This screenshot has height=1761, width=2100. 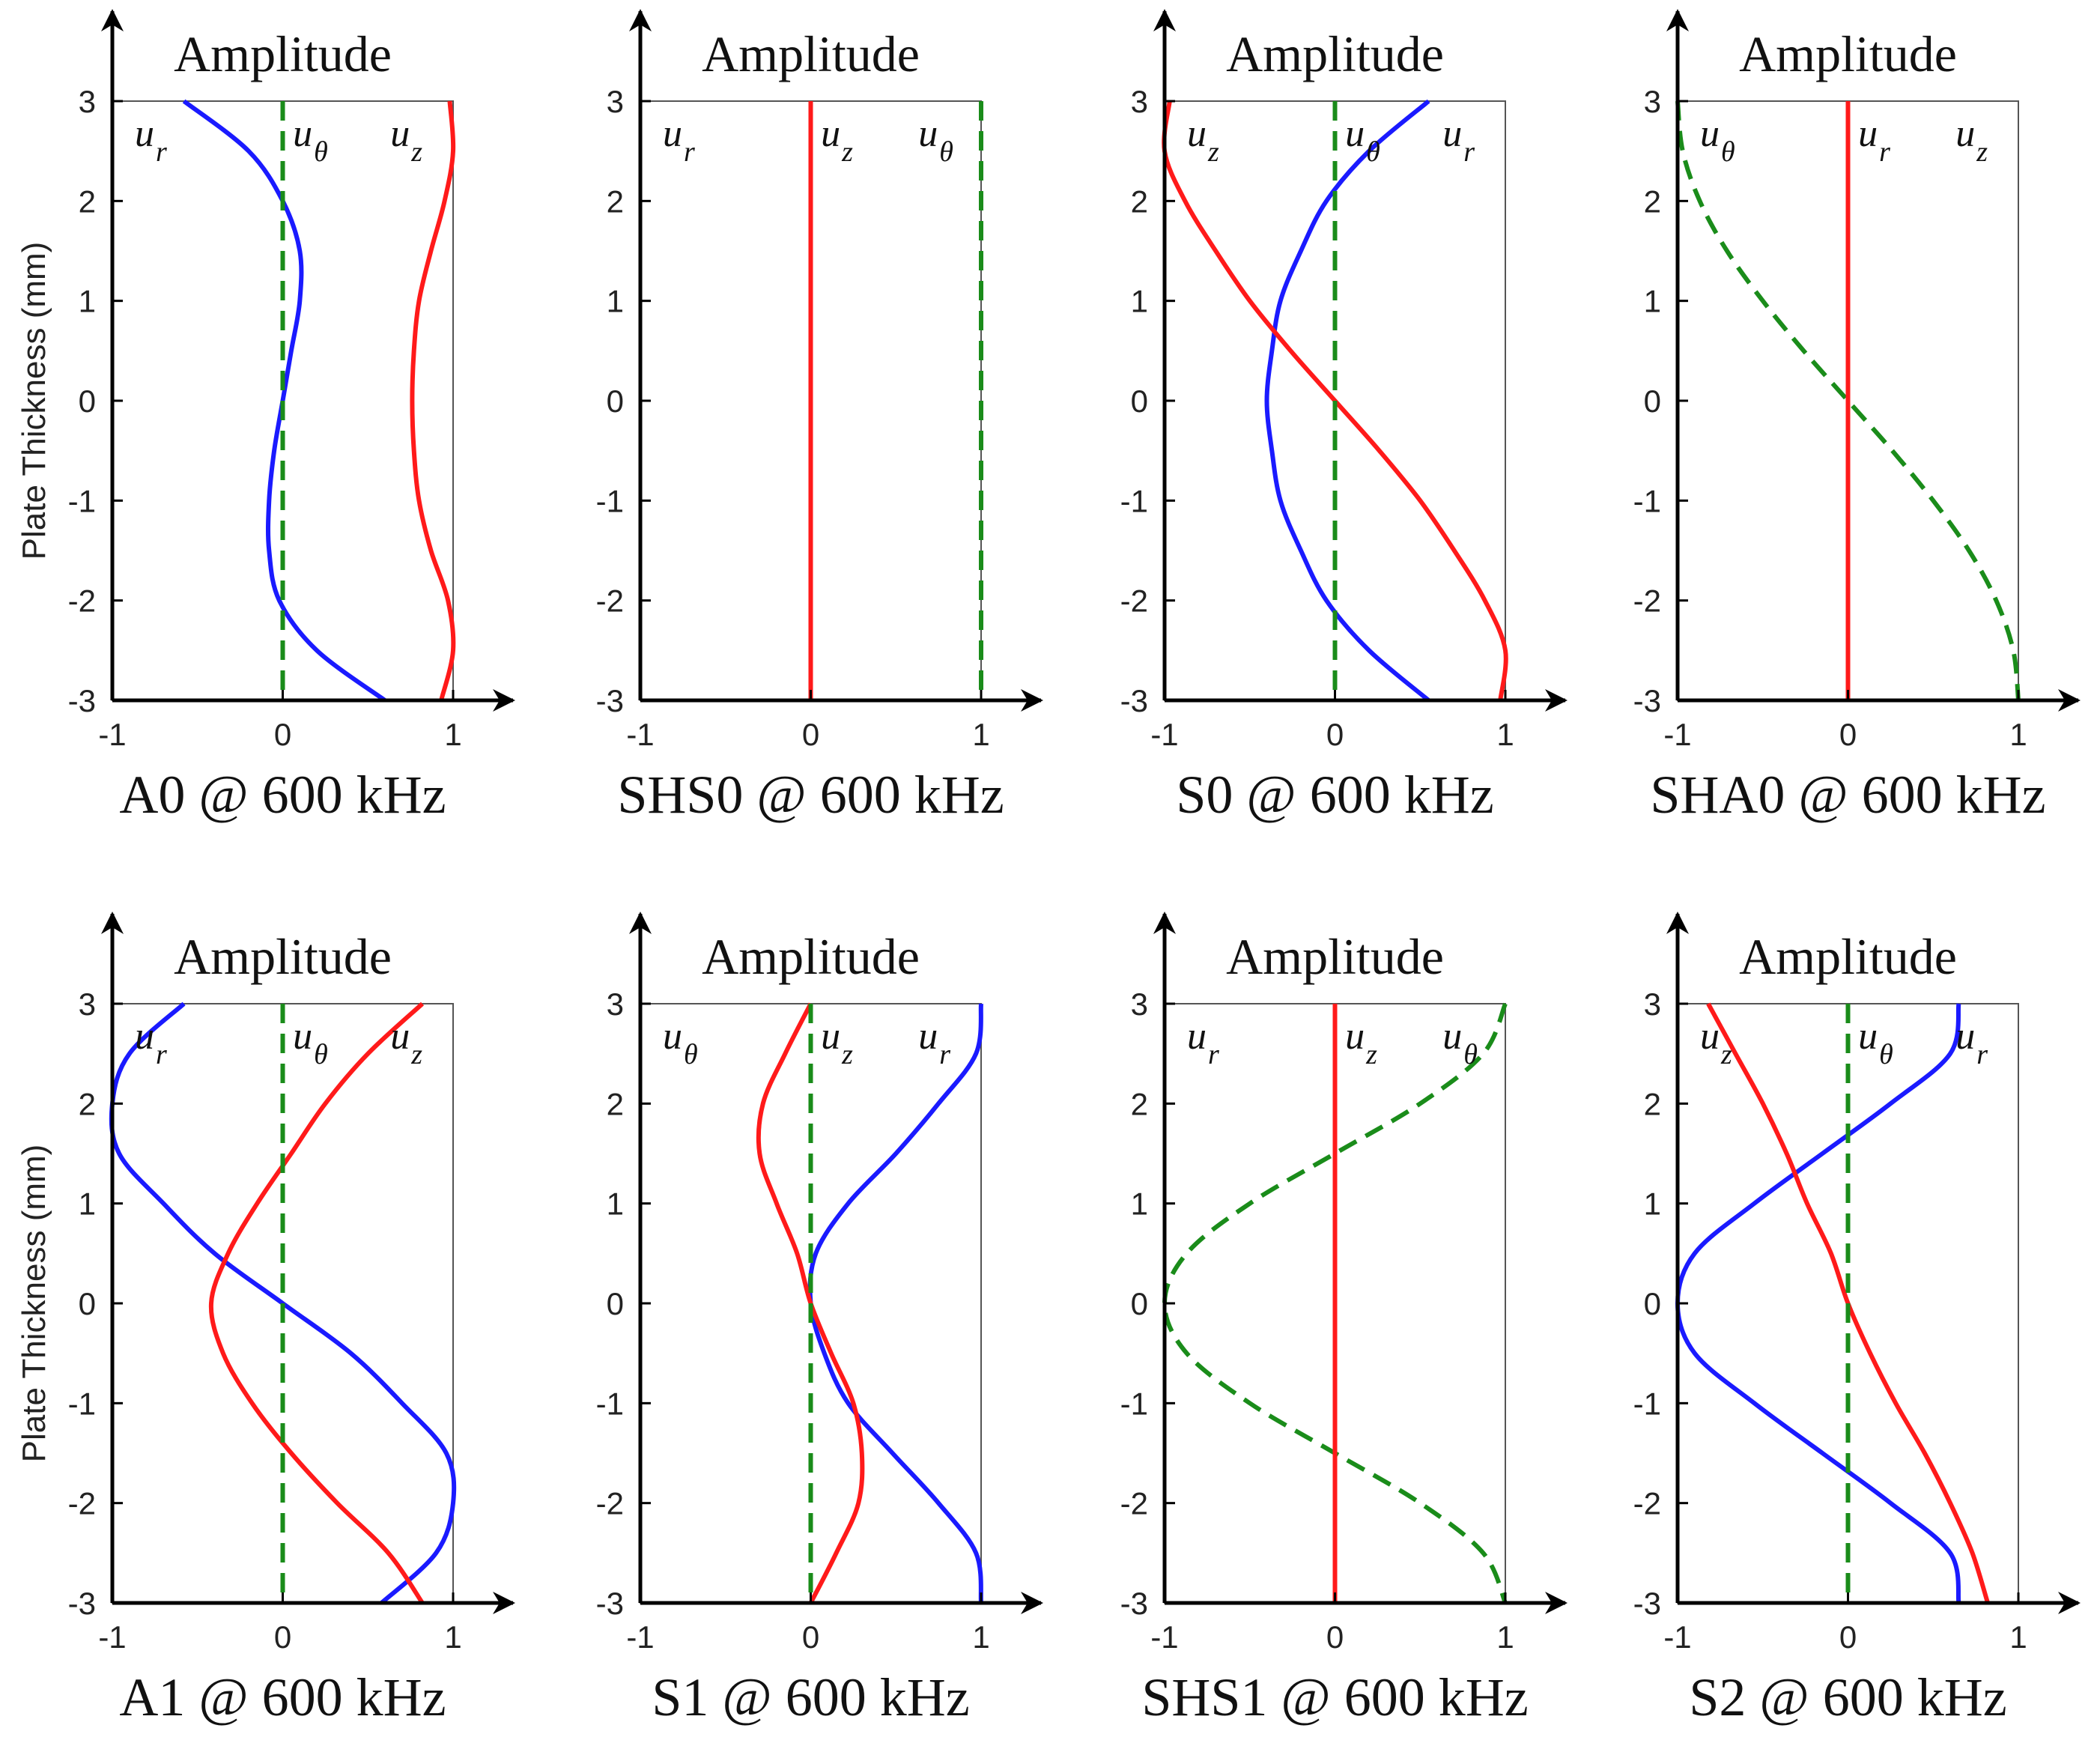 What do you see at coordinates (282, 795) in the screenshot?
I see `chart-title: A0 @ 600 kHz` at bounding box center [282, 795].